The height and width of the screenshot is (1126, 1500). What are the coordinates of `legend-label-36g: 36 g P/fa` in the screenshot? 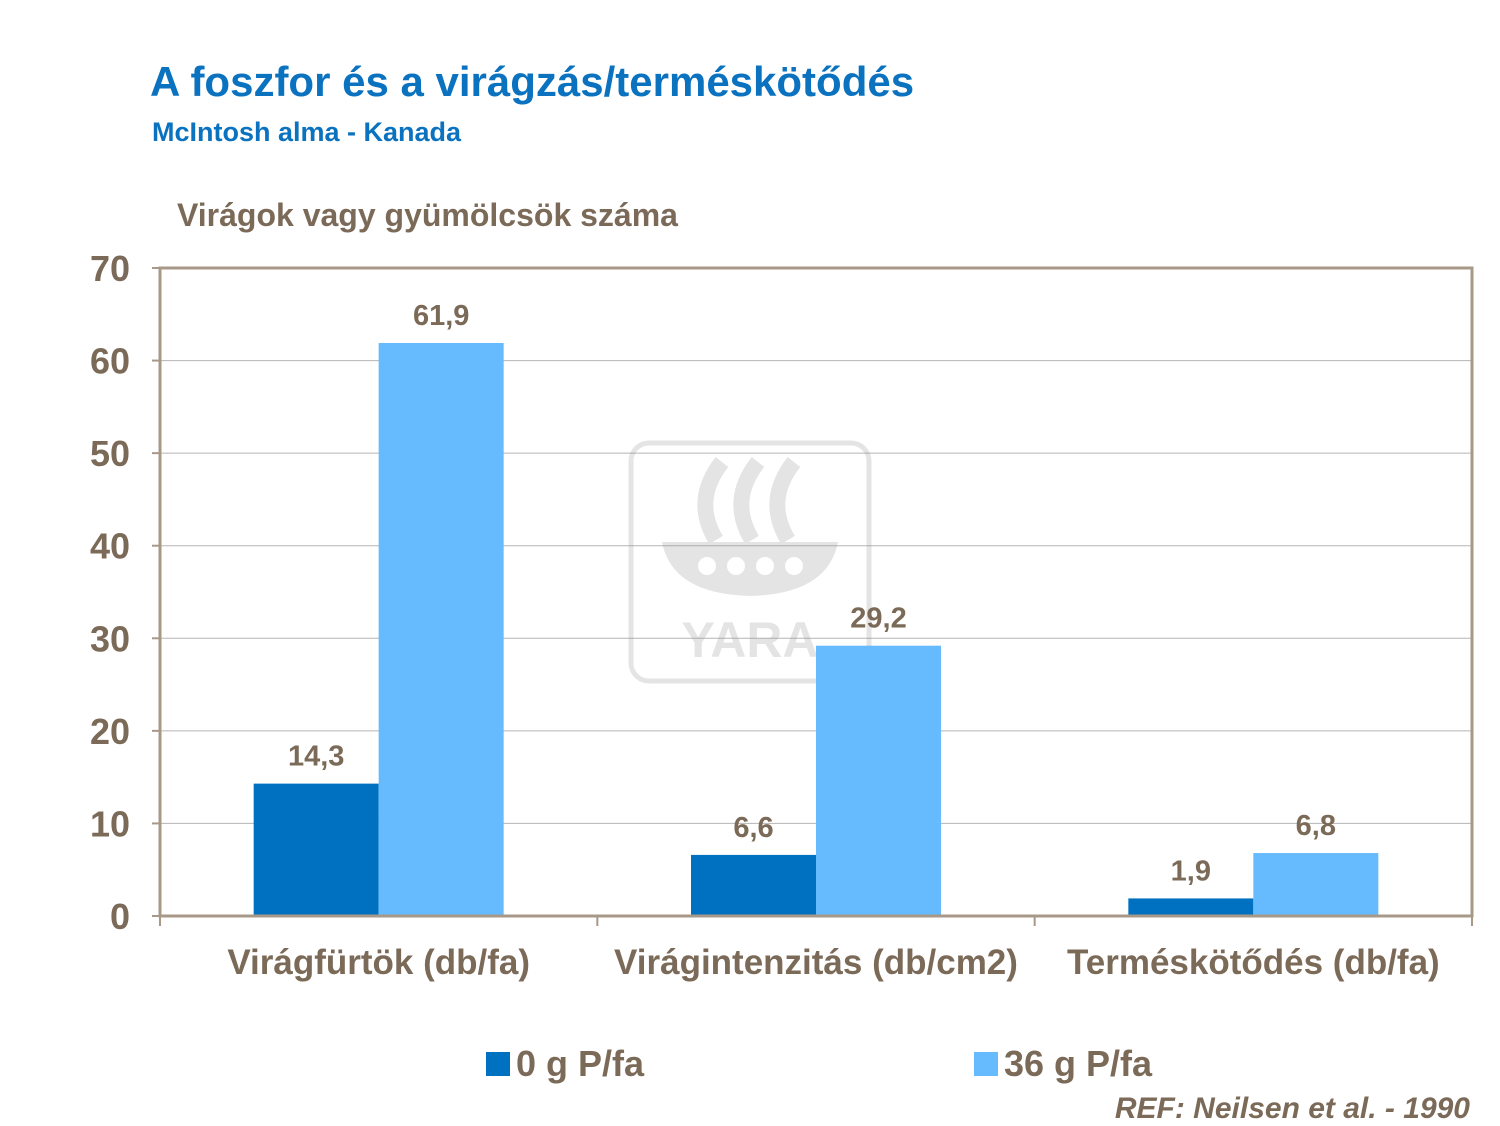 It's located at (1078, 1063).